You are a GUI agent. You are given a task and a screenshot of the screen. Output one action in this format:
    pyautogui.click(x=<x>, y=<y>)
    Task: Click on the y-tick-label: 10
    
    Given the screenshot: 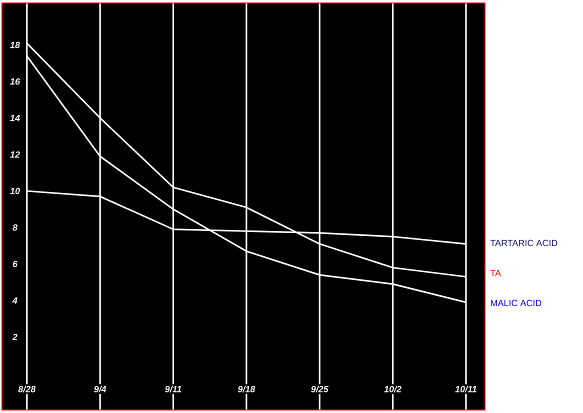 What is the action you would take?
    pyautogui.click(x=15, y=191)
    